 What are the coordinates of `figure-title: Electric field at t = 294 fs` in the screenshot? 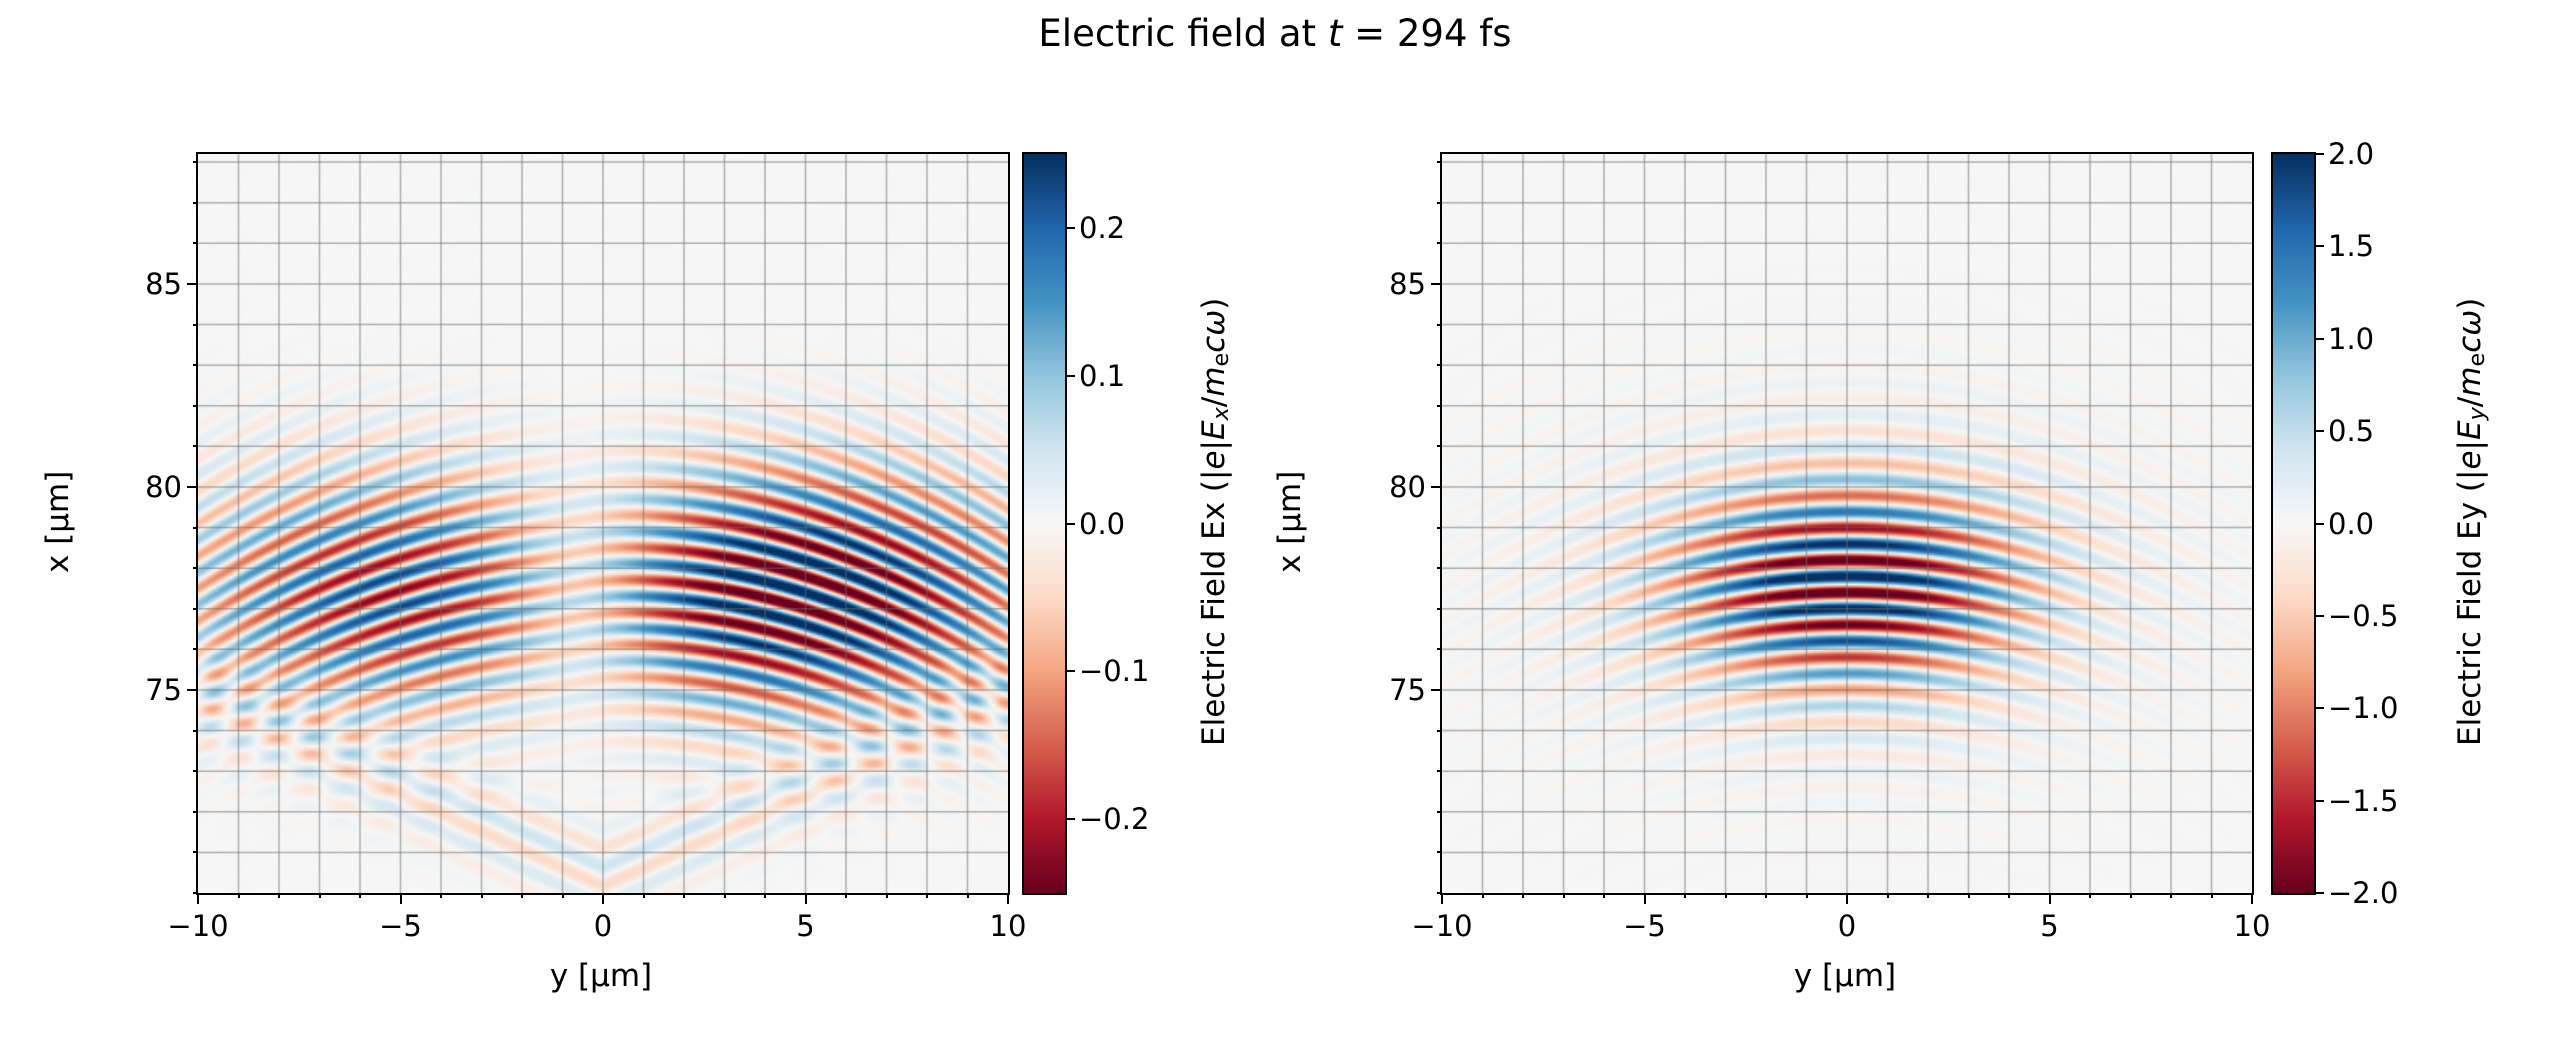 It's located at (1275, 33).